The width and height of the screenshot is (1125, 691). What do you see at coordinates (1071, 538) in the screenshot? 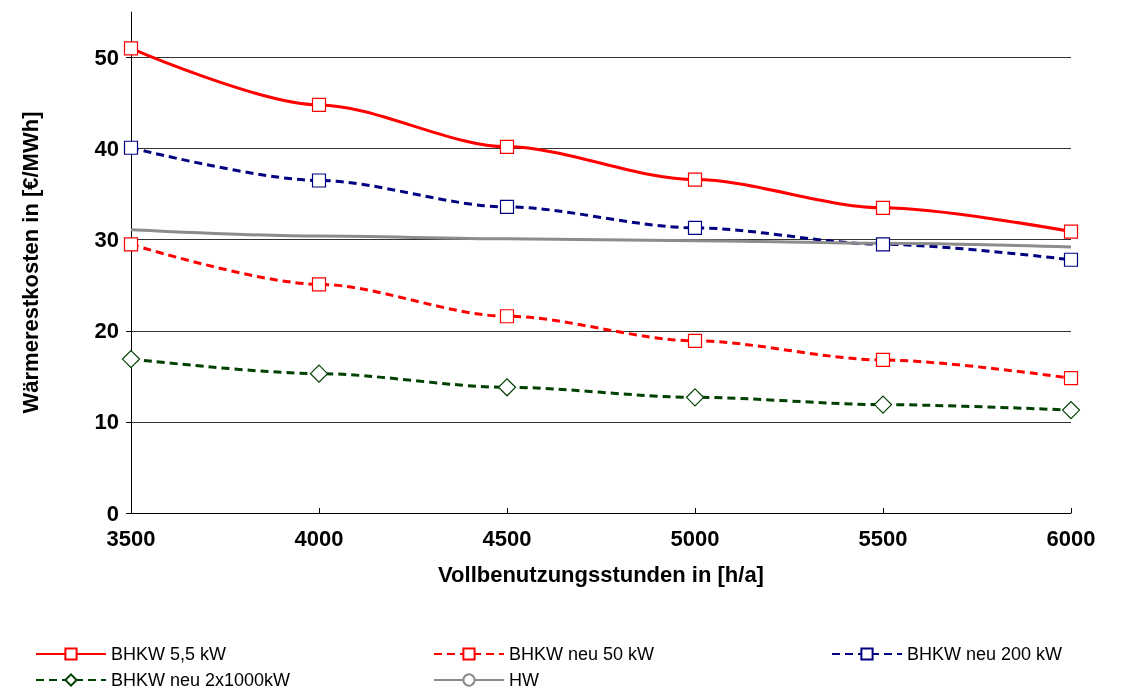
I see `x-tick-label: 6000` at bounding box center [1071, 538].